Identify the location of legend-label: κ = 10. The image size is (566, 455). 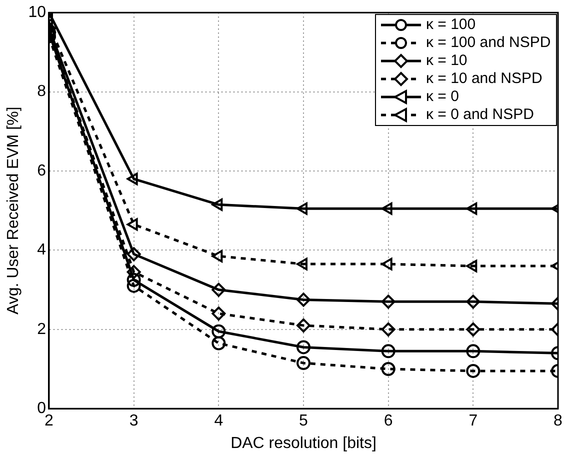
(447, 61).